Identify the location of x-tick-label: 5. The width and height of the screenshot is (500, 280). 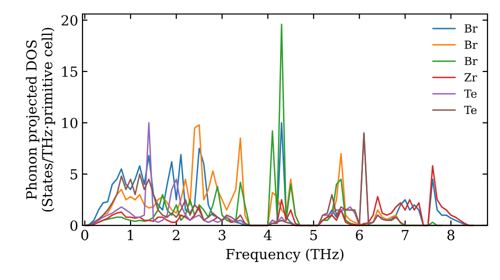
(313, 235).